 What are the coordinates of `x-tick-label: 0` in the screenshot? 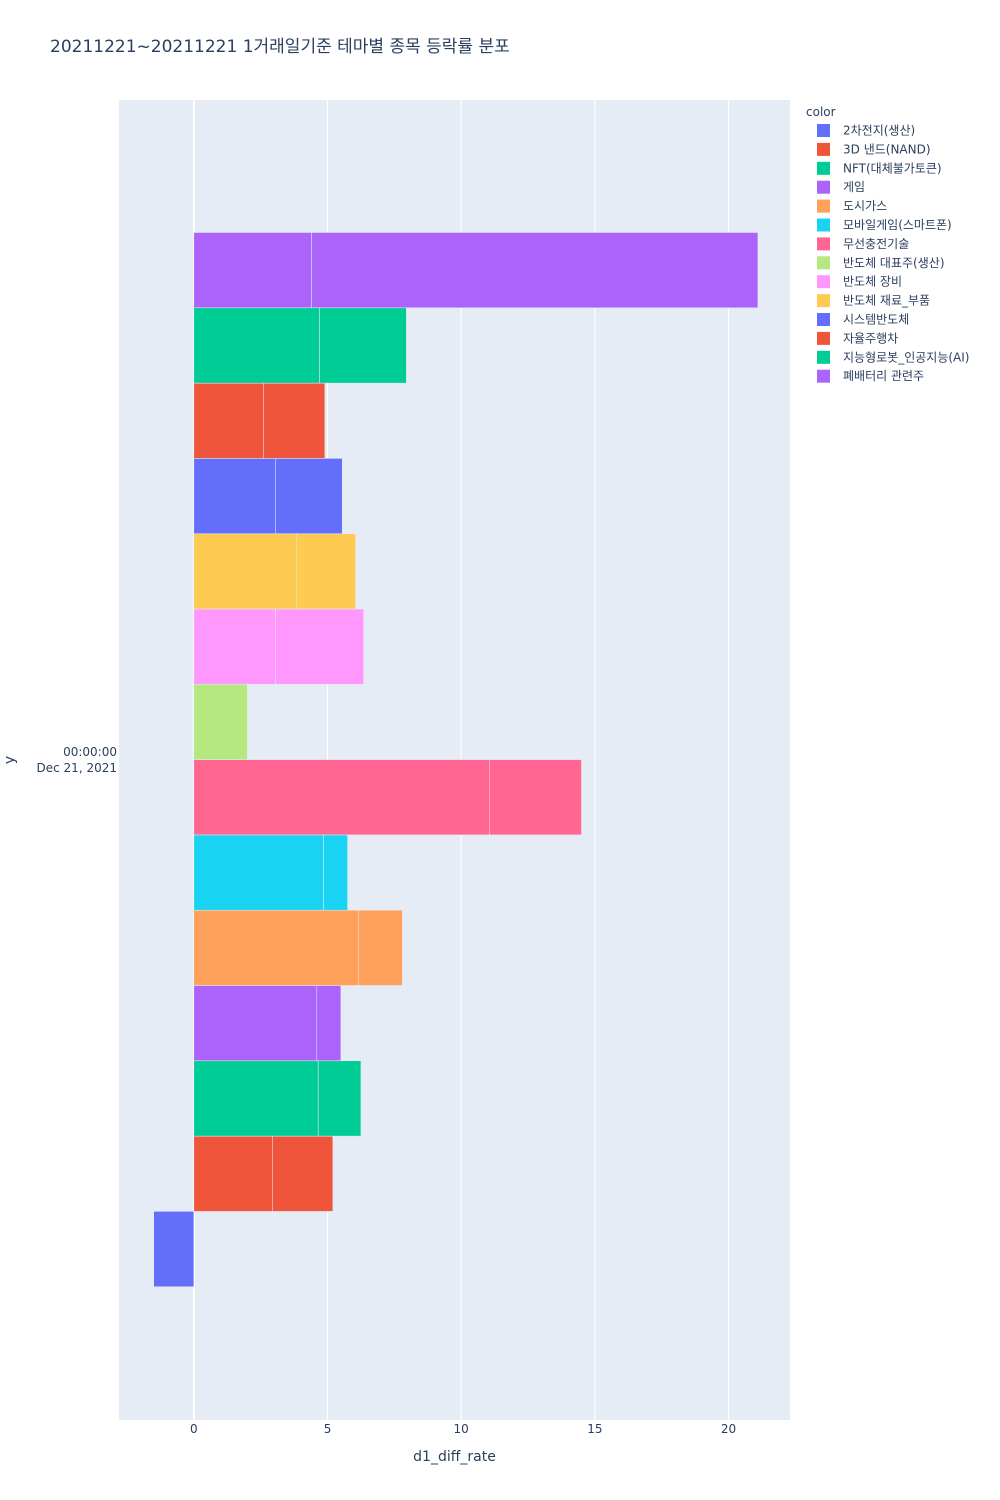 It's located at (194, 1429).